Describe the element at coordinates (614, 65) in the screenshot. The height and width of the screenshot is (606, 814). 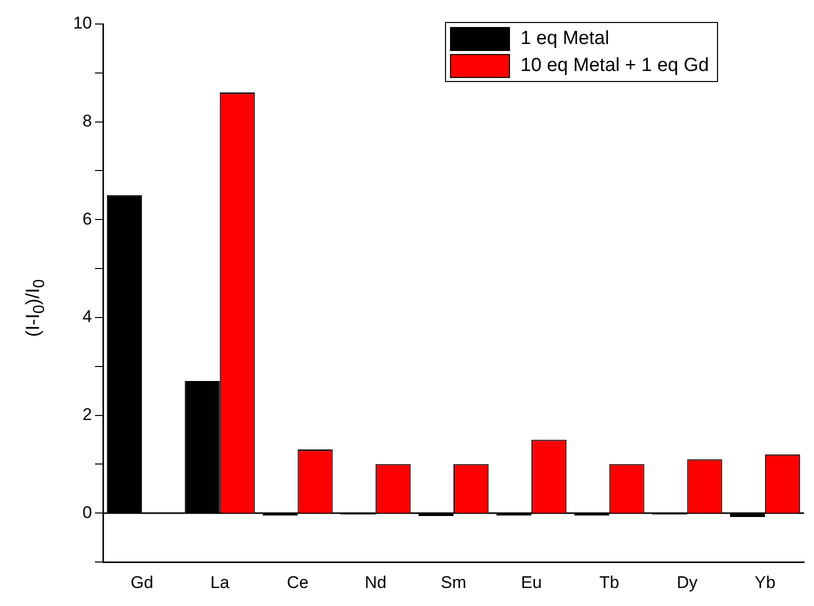
I see `legend-label: 10 eq Metal + 1 eq Gd` at that location.